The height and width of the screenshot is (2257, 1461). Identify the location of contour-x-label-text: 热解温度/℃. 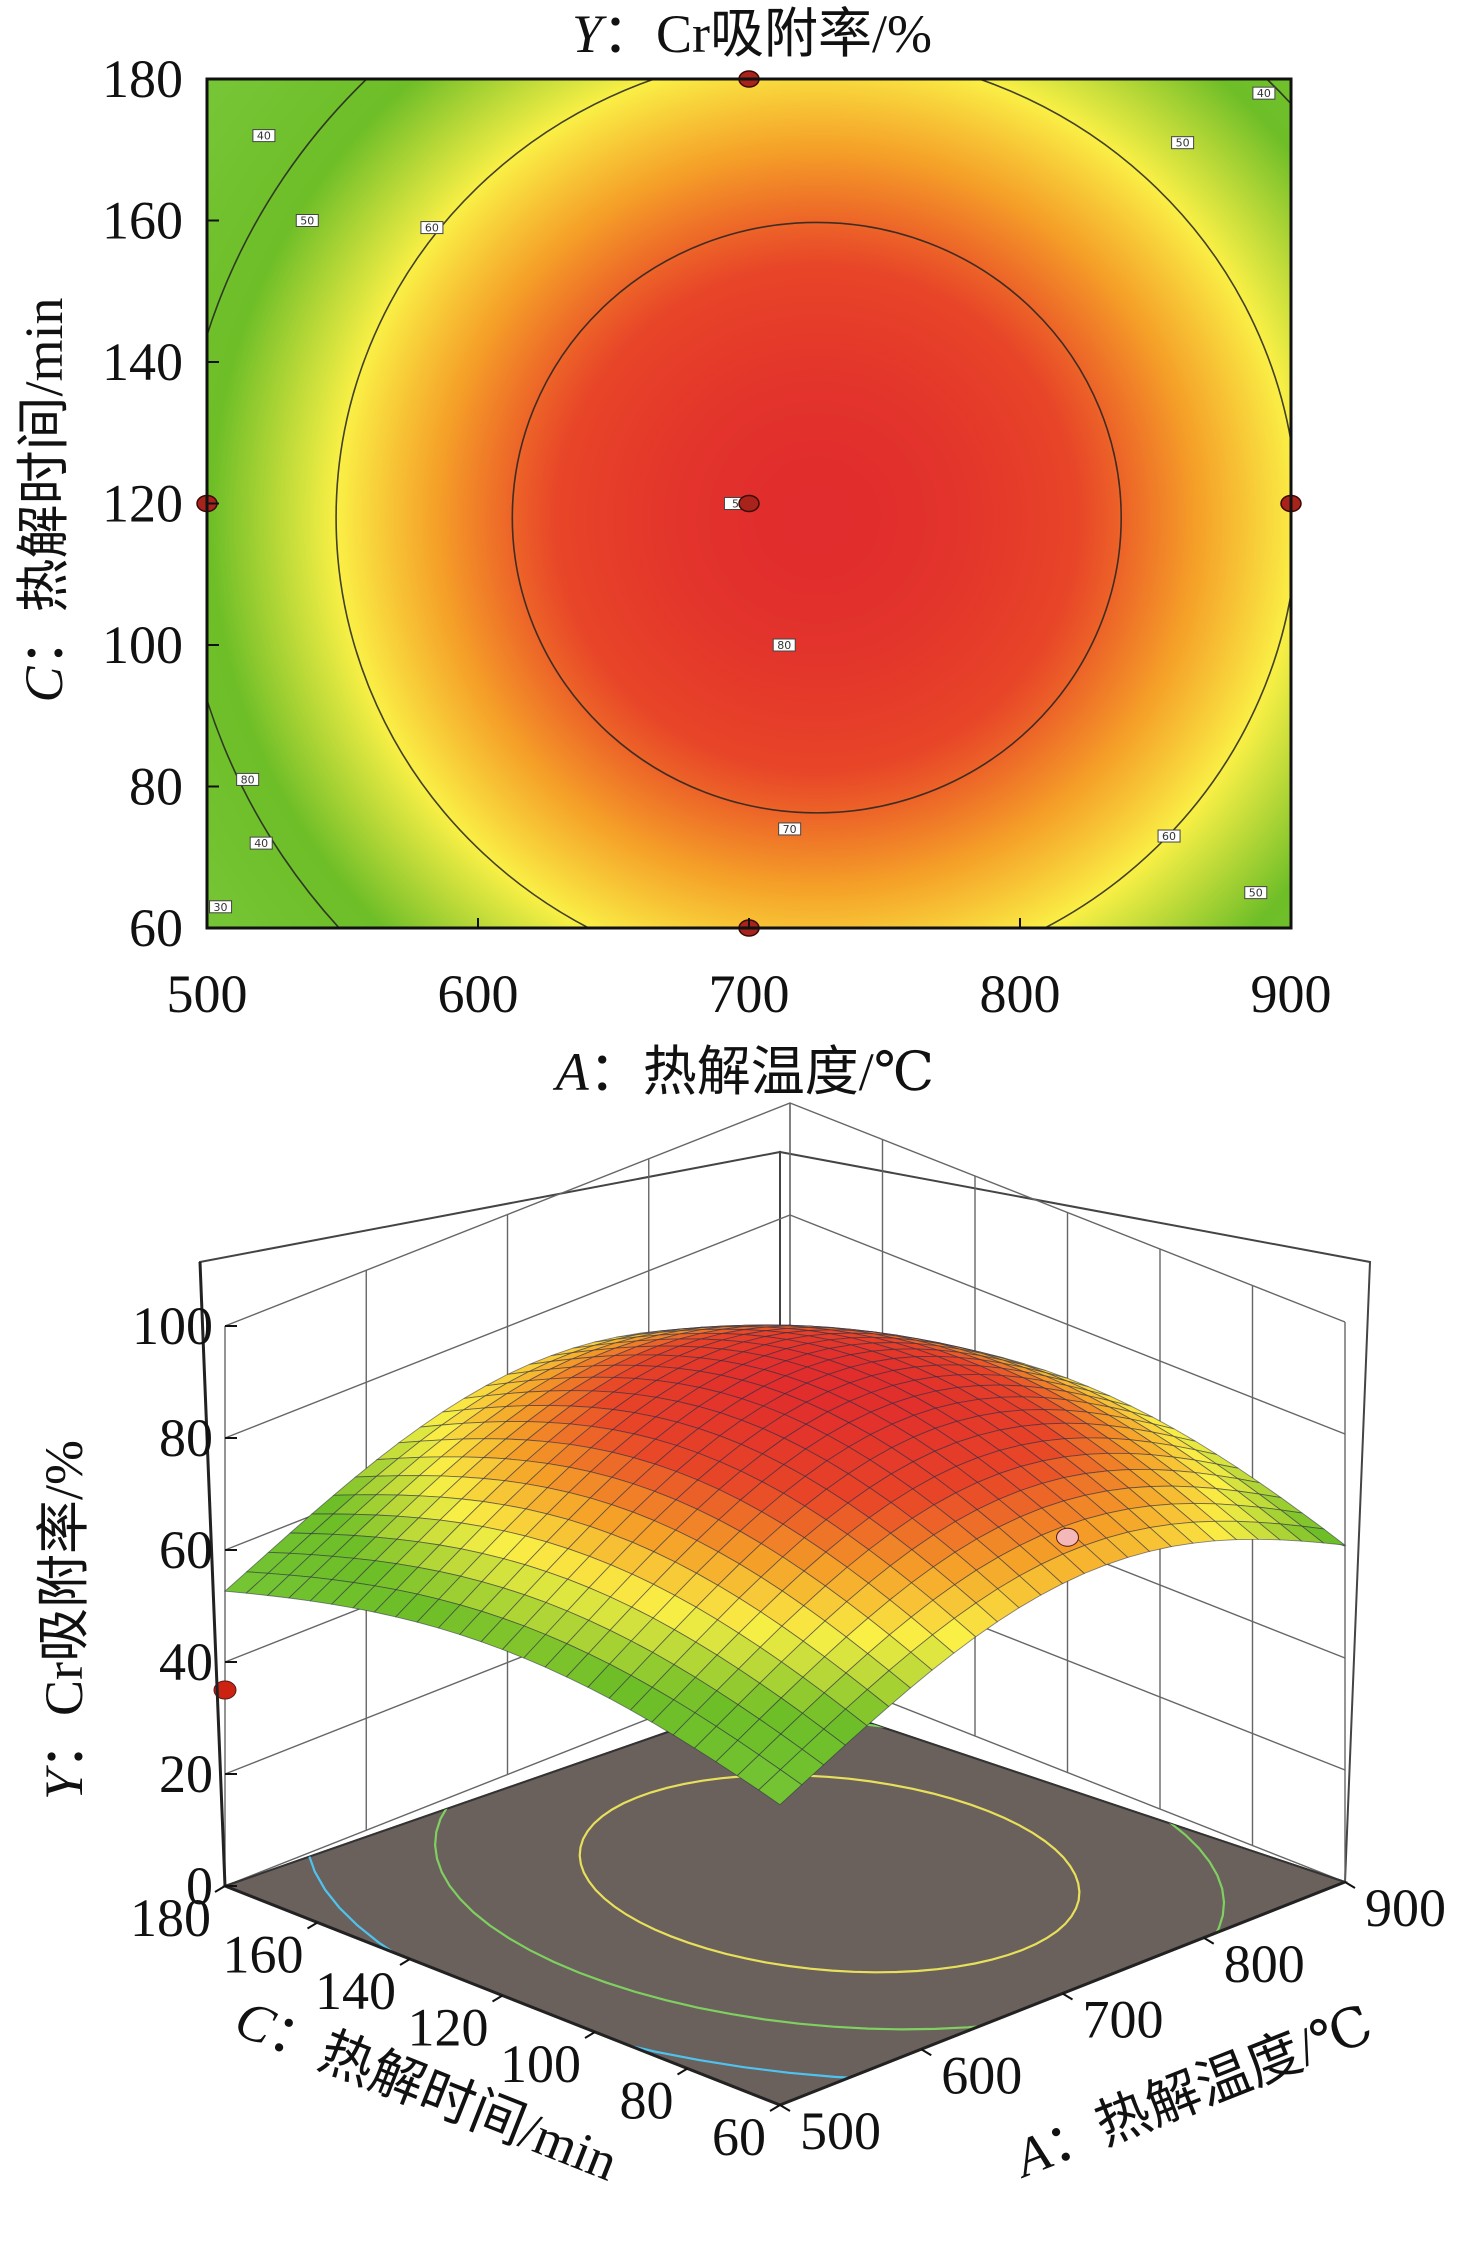
(788, 1072).